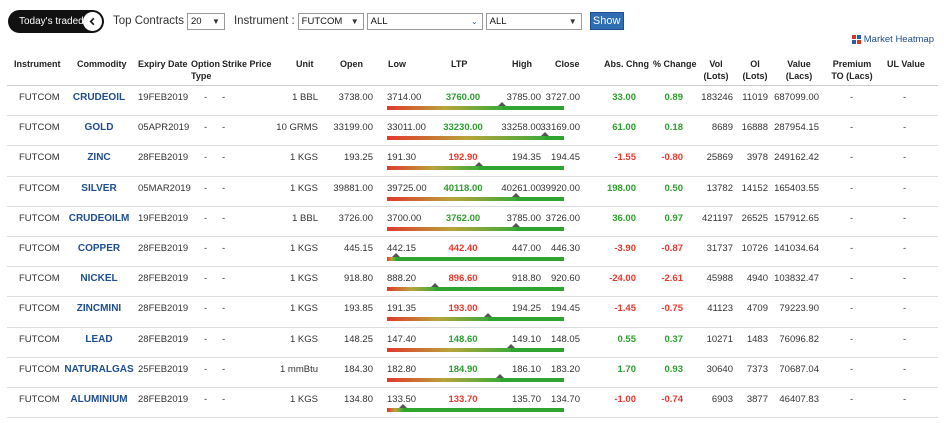 This screenshot has width=944, height=423. What do you see at coordinates (754, 188) in the screenshot?
I see `oi-cell: 14152` at bounding box center [754, 188].